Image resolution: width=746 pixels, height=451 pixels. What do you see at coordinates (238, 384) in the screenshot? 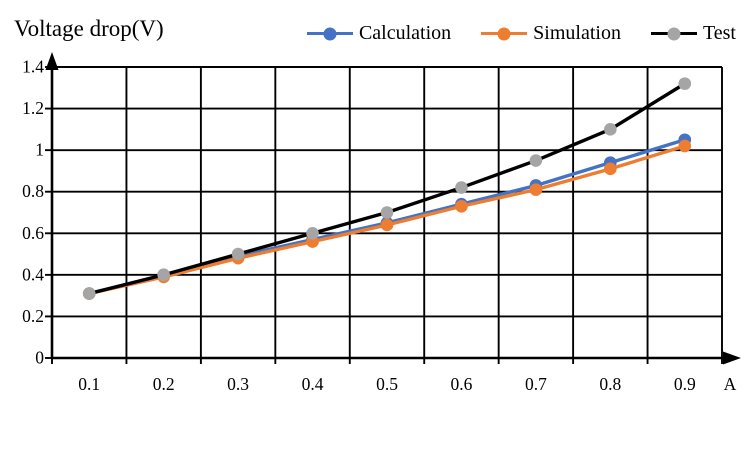
I see `x-tick-label: 0.3` at bounding box center [238, 384].